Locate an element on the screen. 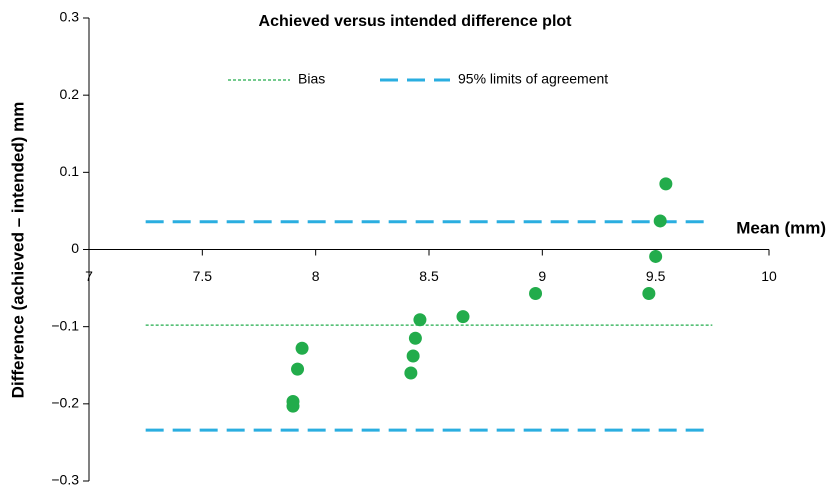 Image resolution: width=828 pixels, height=489 pixels. x-tick-label: 7 is located at coordinates (89, 276).